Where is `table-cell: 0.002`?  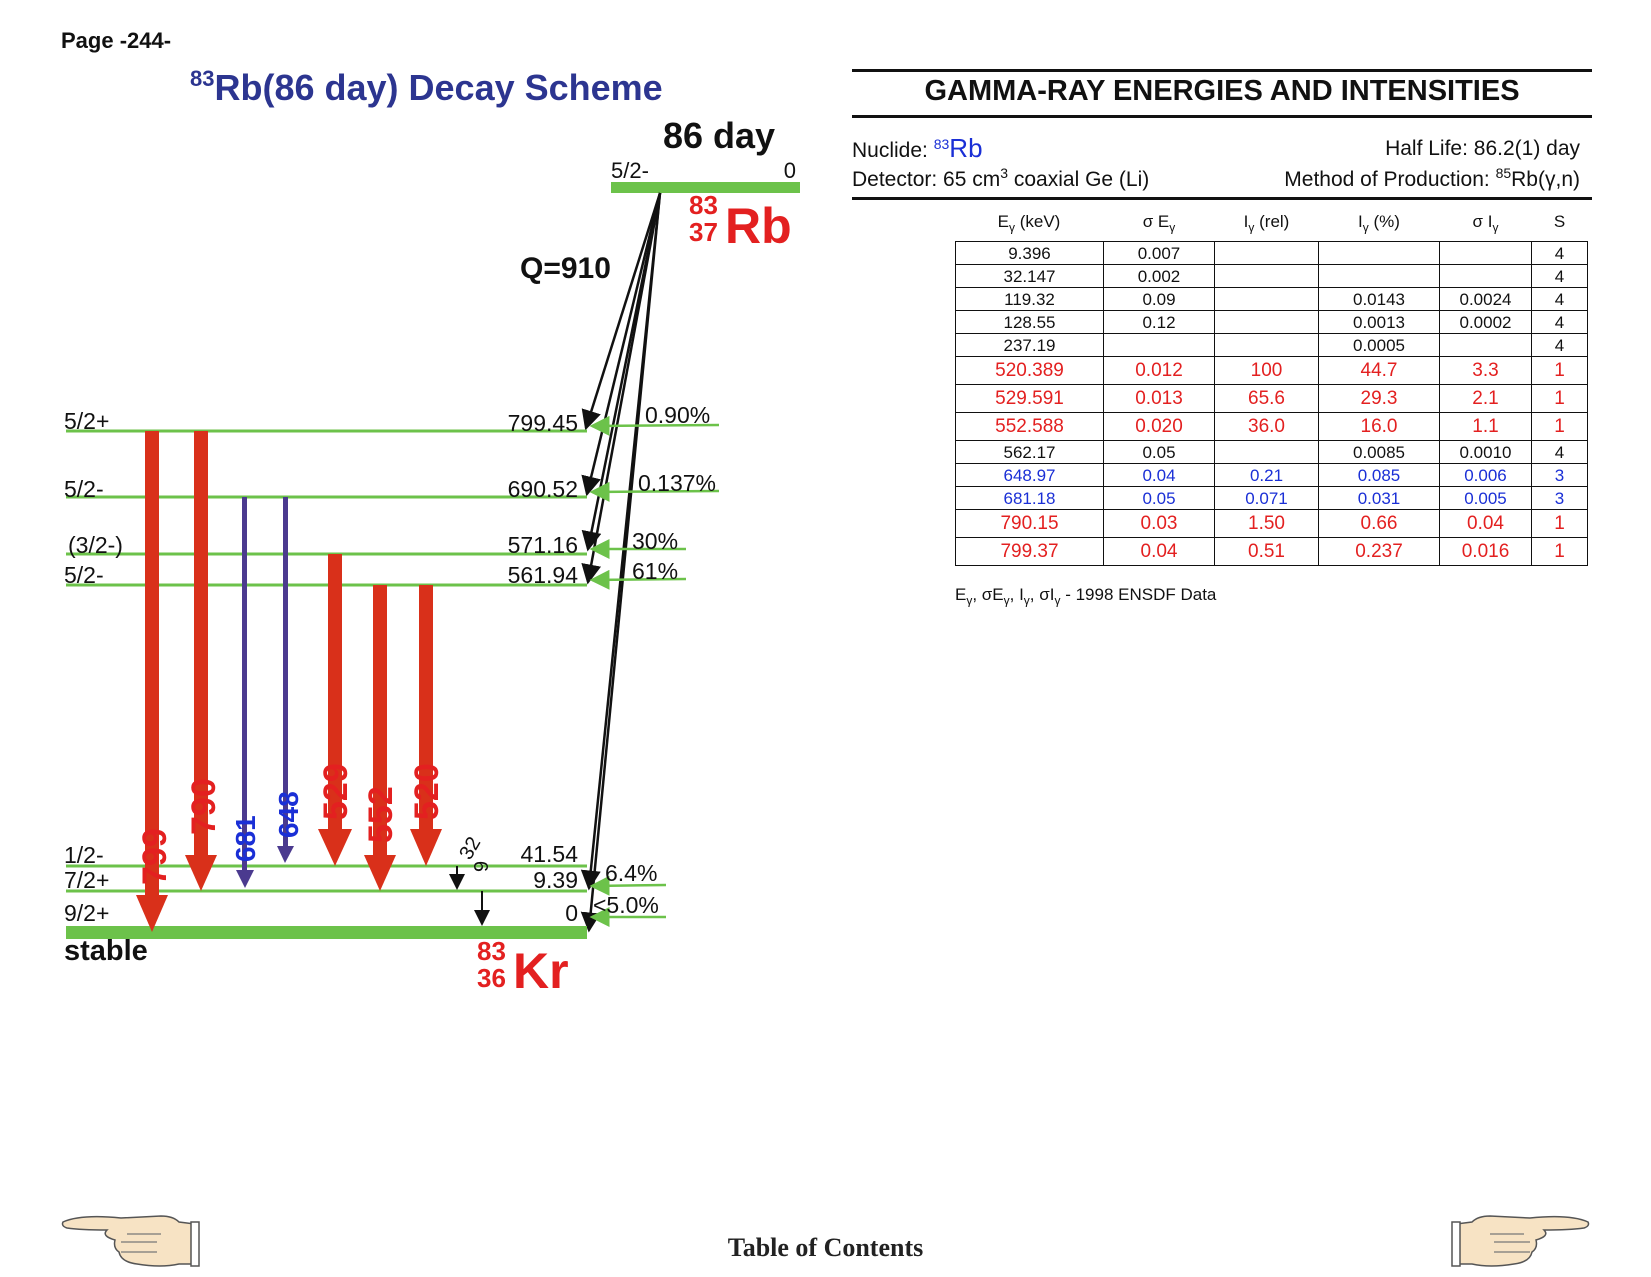
table-cell: 0.002 is located at coordinates (1159, 276).